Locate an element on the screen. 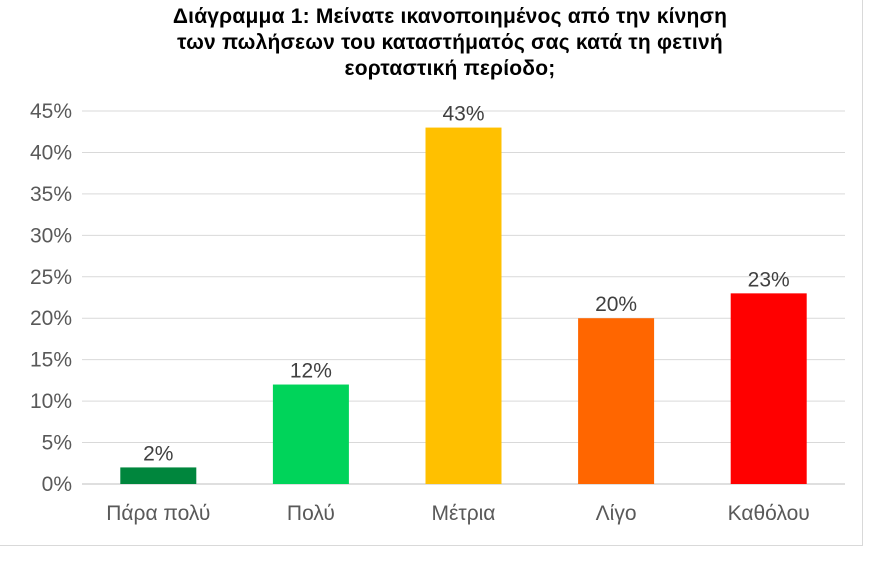  data-label: 12% is located at coordinates (311, 371).